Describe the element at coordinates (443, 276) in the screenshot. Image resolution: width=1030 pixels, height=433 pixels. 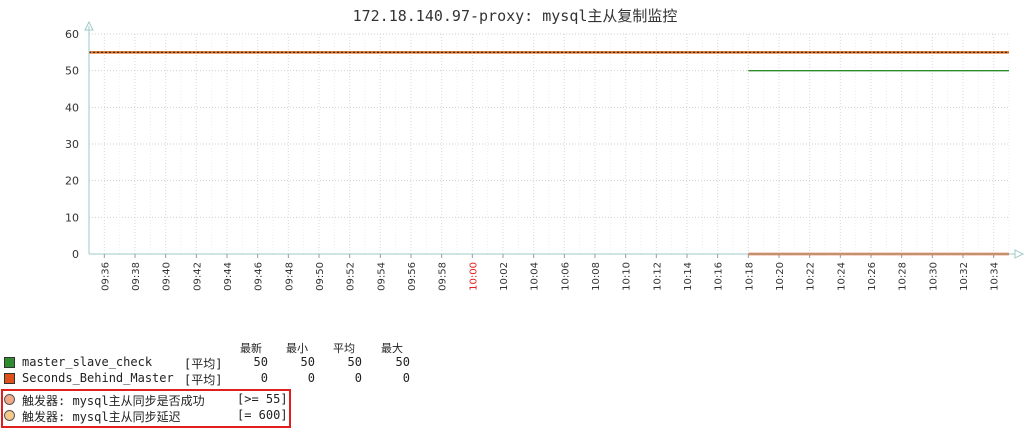
I see `x-tick-label: 09:58` at that location.